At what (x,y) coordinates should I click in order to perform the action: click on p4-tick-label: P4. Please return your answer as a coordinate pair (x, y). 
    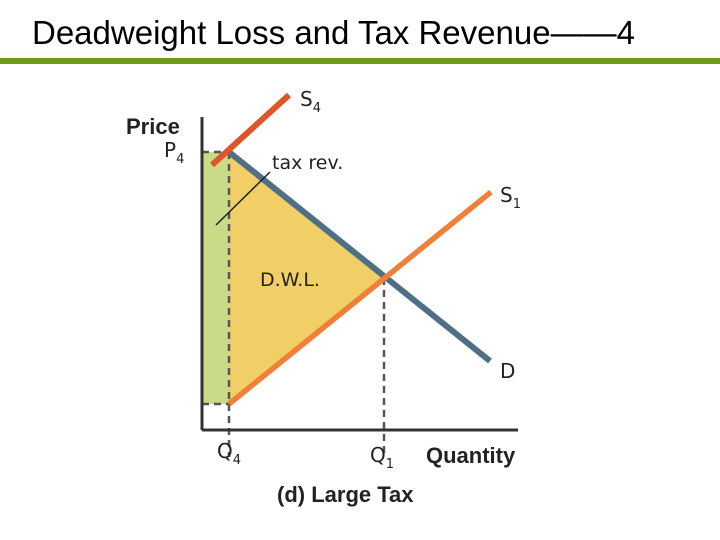
    Looking at the image, I should click on (174, 152).